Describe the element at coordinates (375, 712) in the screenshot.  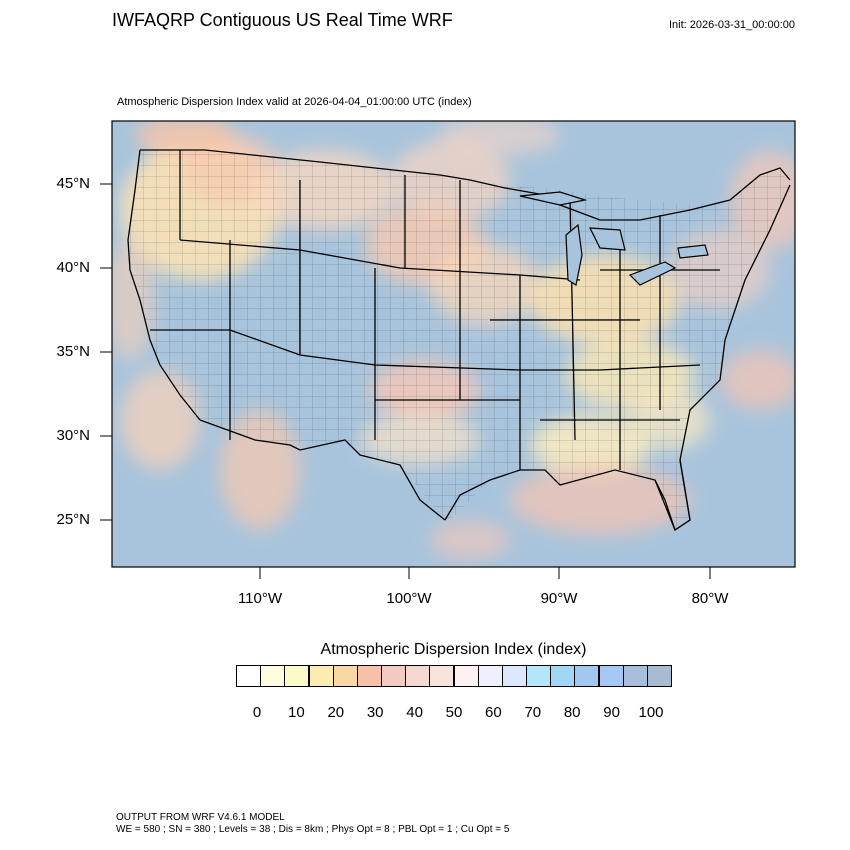
I see `colorbar-tick-label: 30` at that location.